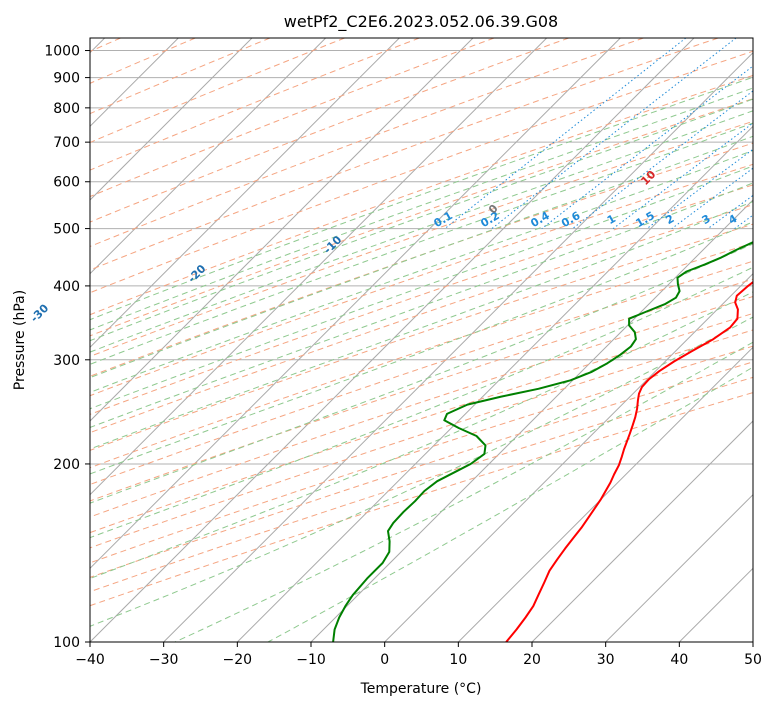 Image resolution: width=775 pixels, height=708 pixels. What do you see at coordinates (66, 361) in the screenshot?
I see `y-tick-label: 300` at bounding box center [66, 361].